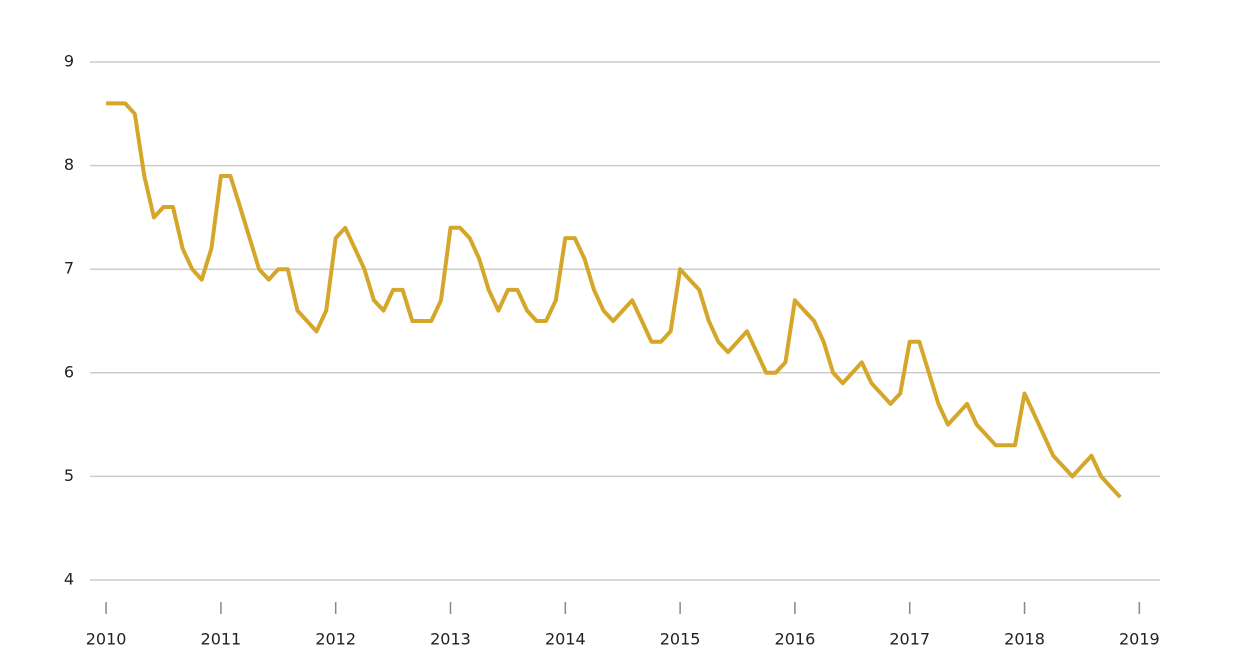 The image size is (1242, 662). Describe the element at coordinates (1139, 639) in the screenshot. I see `x-tick-label: 2019` at that location.